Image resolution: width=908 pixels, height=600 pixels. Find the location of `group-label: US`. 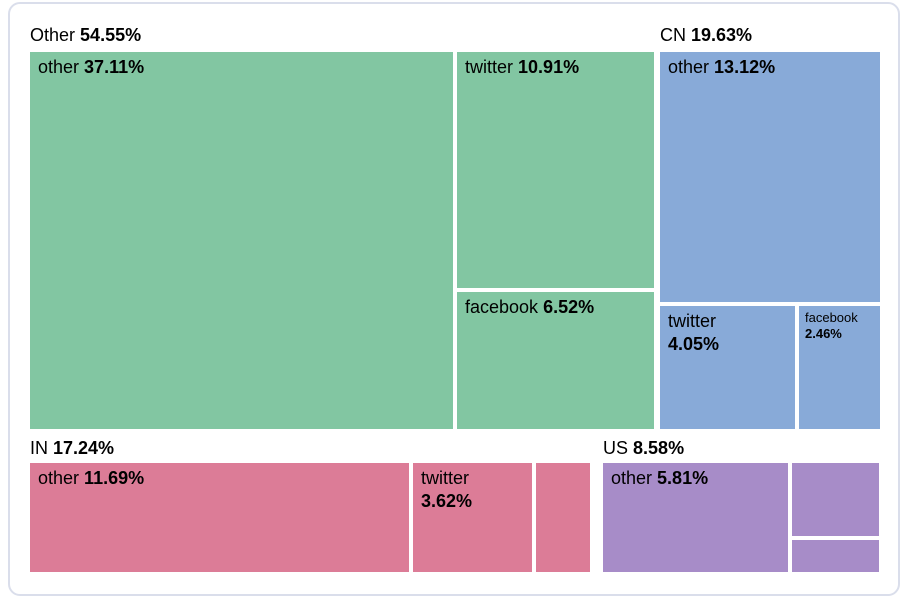

group-label: US is located at coordinates (616, 448).